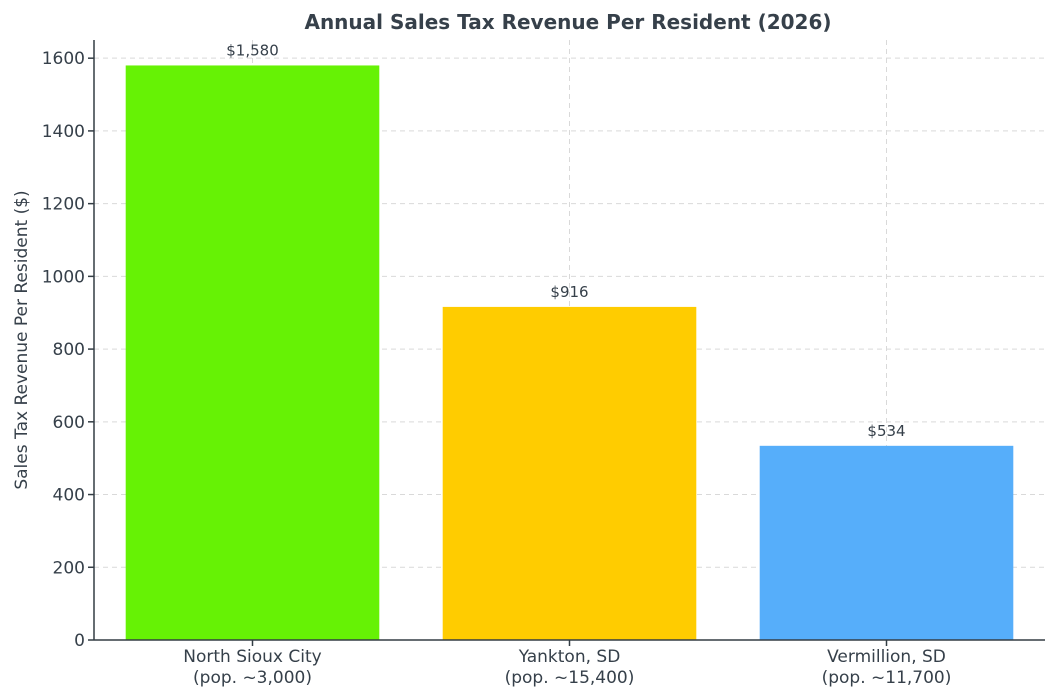  Describe the element at coordinates (569, 657) in the screenshot. I see `x-tick-label: Yankton, SD` at that location.